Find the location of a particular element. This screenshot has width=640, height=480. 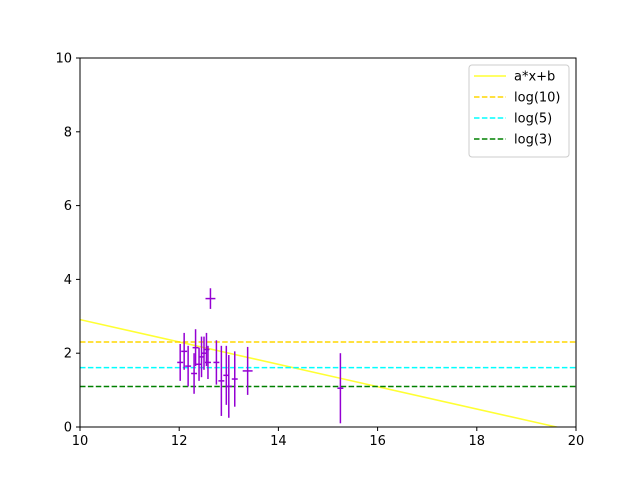

legend-label: a*x+b is located at coordinates (534, 77).